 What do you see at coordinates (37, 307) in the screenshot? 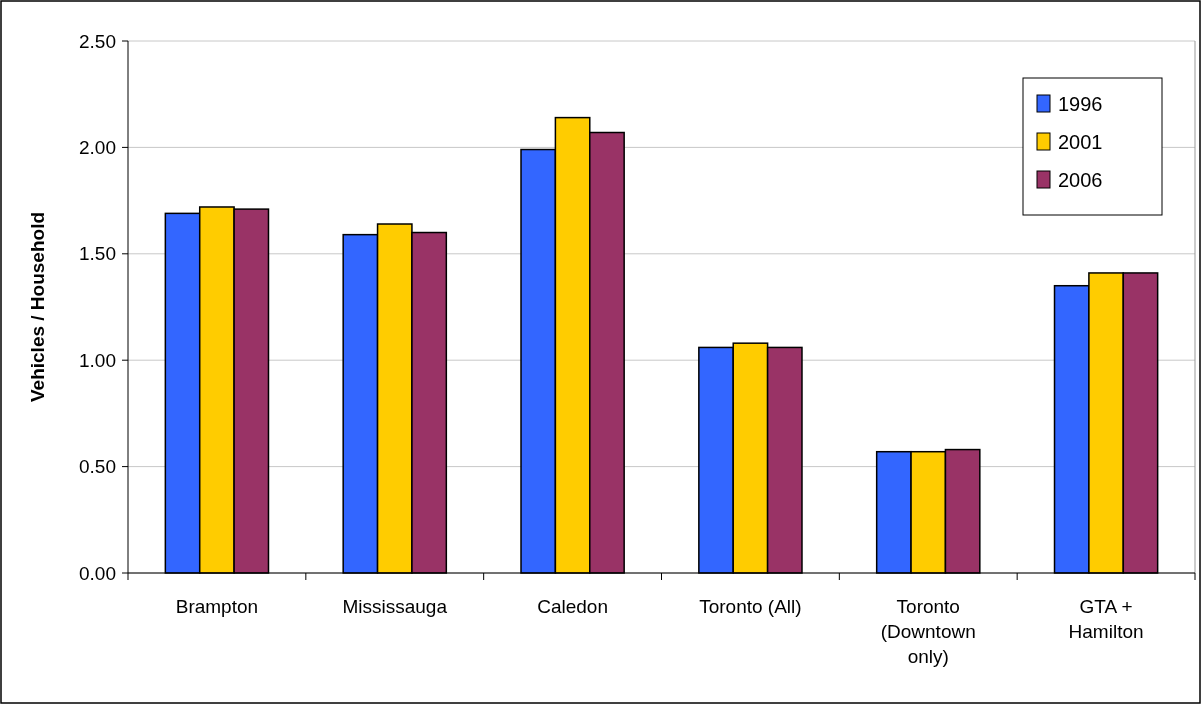
I see `y-axis-title: Vehicles / Household` at bounding box center [37, 307].